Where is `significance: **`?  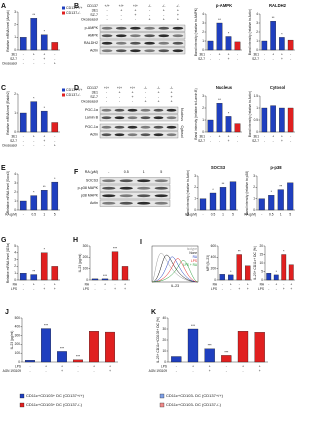 significance: ** is located at coordinates (219, 100).